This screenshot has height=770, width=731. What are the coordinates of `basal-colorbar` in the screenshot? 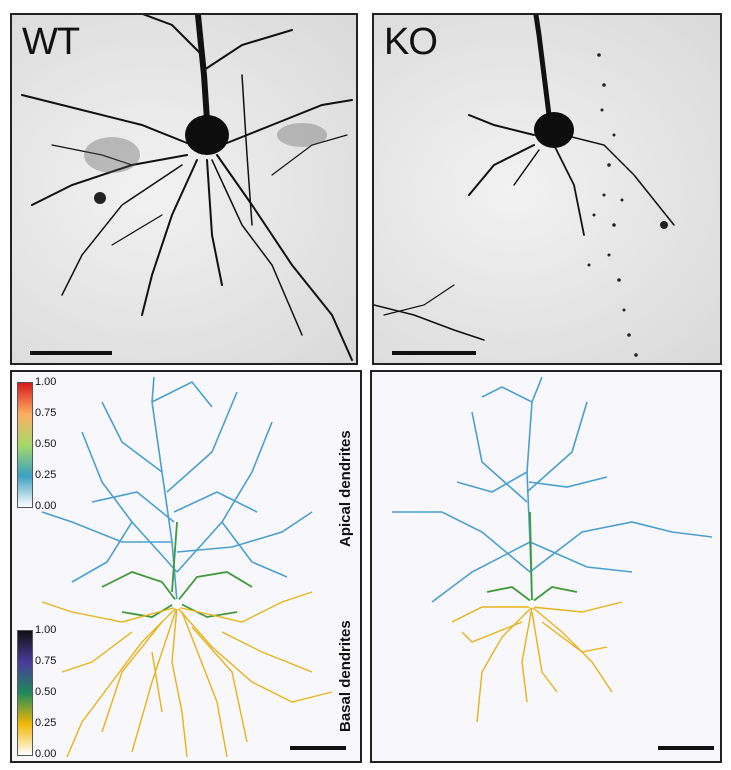 It's located at (25, 693).